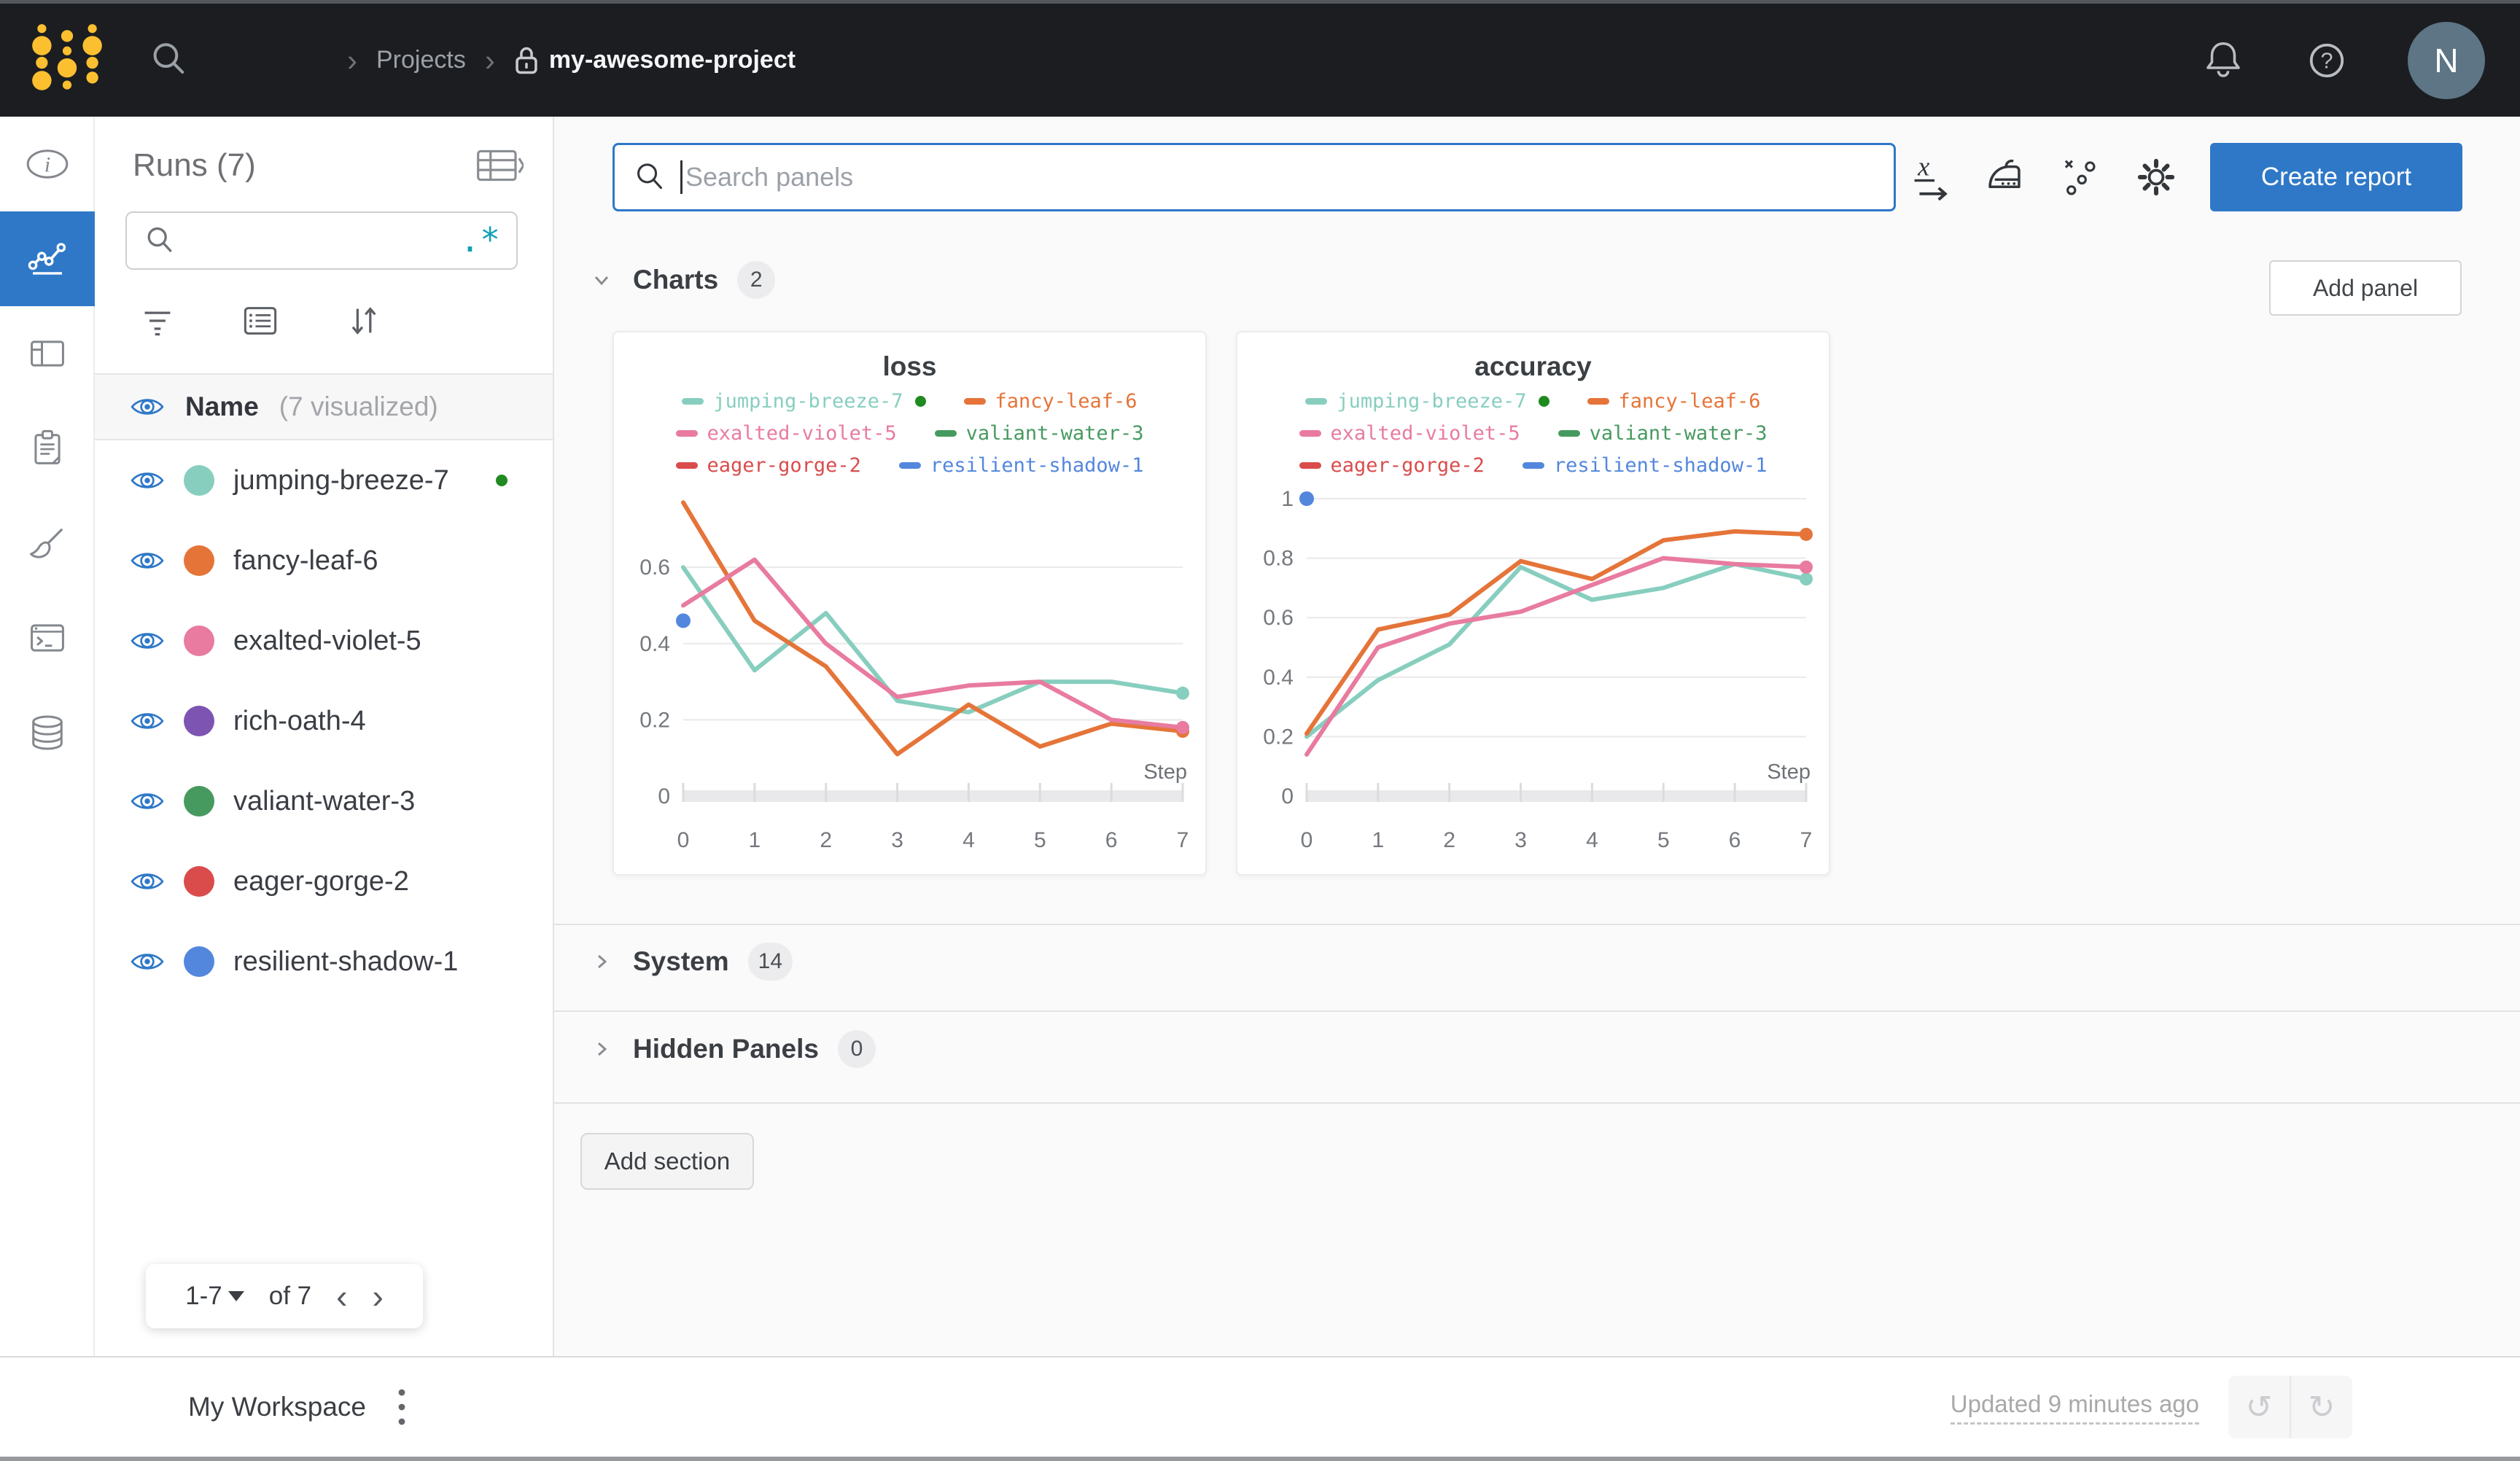 This screenshot has height=1461, width=2520. What do you see at coordinates (479, 240) in the screenshot?
I see `regex-toggle: .*` at bounding box center [479, 240].